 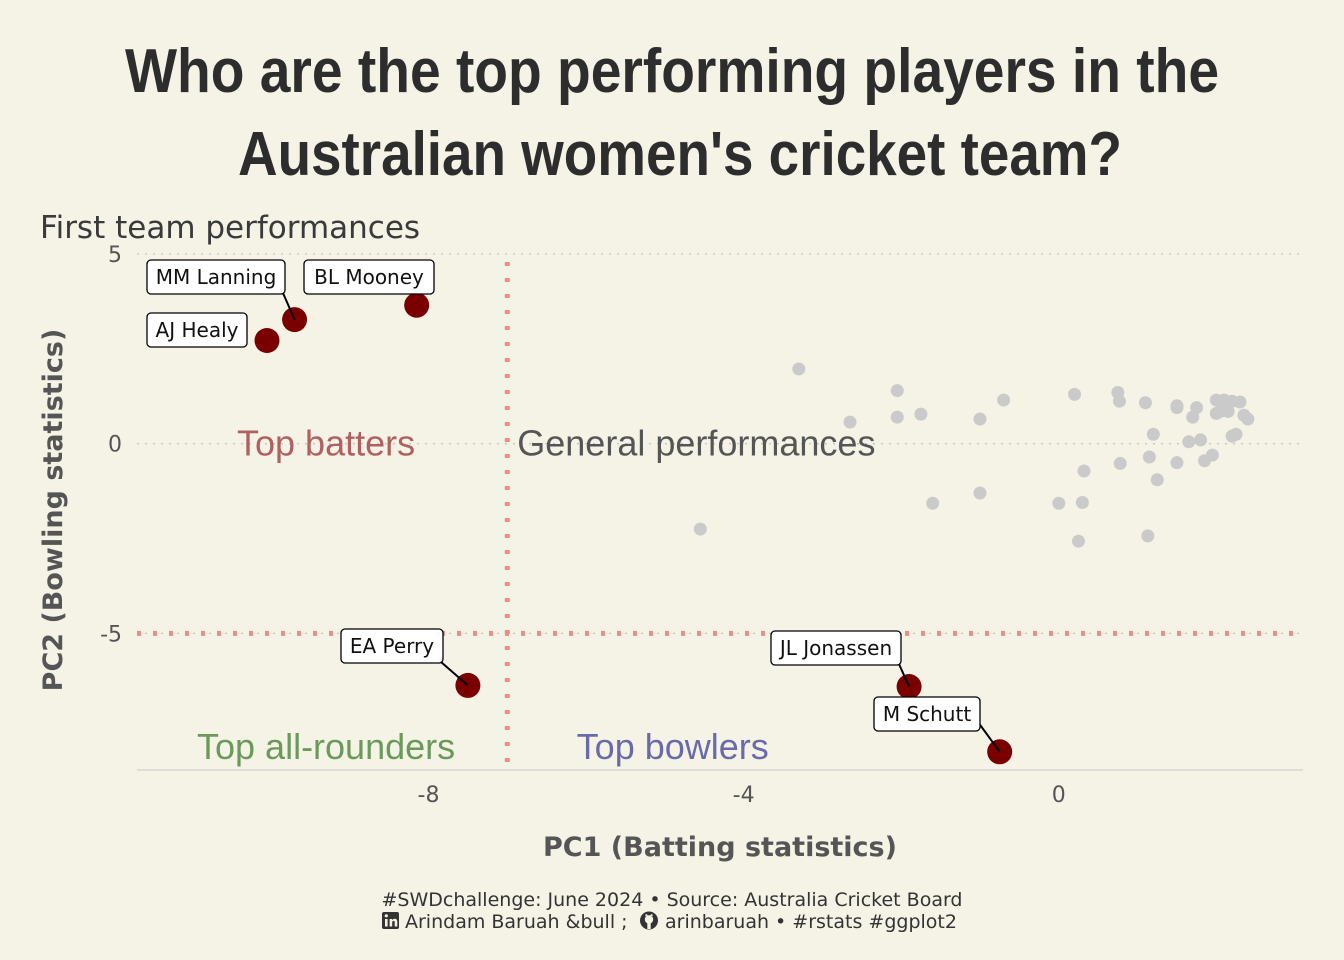 I want to click on player-label: MM Lanning, so click(x=216, y=277).